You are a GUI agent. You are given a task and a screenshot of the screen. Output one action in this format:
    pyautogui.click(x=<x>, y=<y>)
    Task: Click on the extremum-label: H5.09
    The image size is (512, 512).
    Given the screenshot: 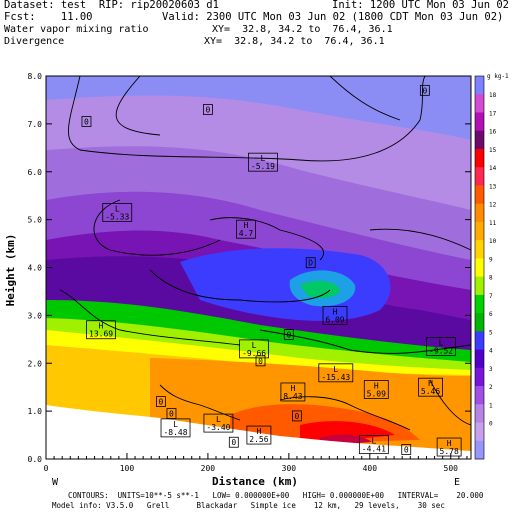 What is the action you would take?
    pyautogui.click(x=376, y=389)
    